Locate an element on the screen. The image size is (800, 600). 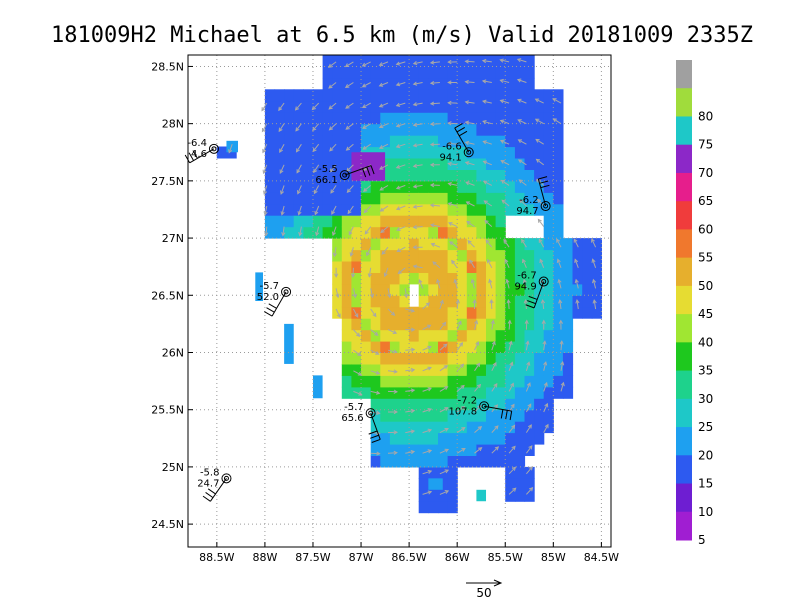
colorbar-box is located at coordinates (684, 441).